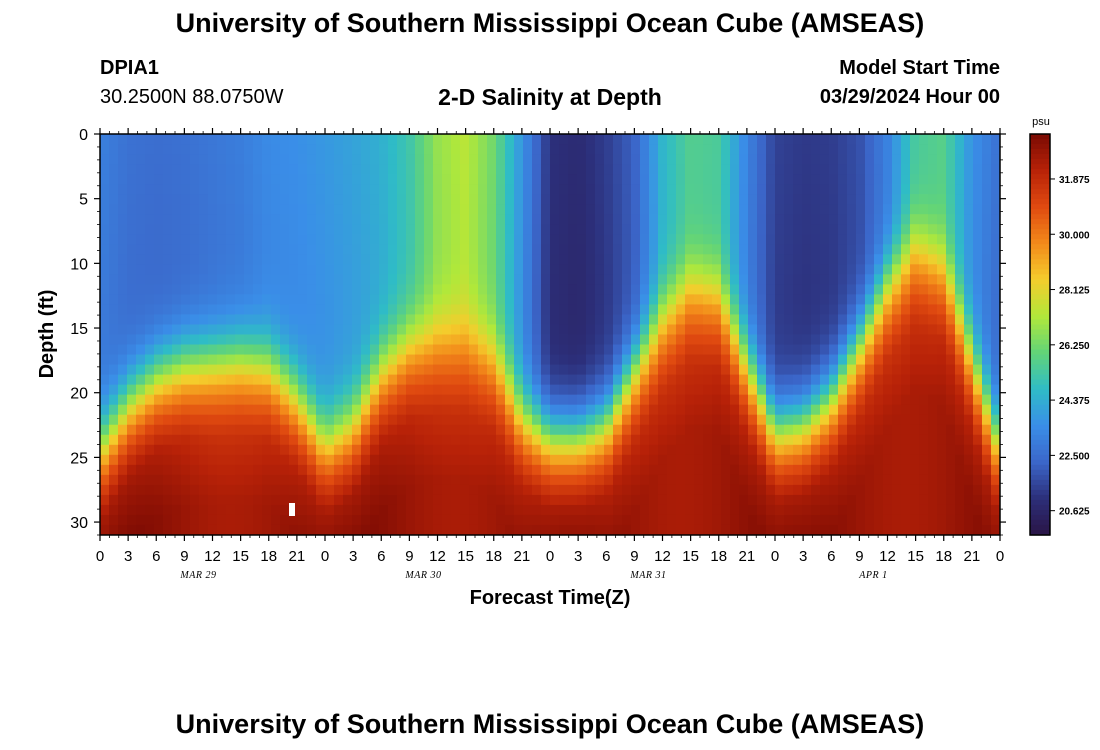 The width and height of the screenshot is (1100, 750). I want to click on colorbar-tick-label: 26.250, so click(1074, 346).